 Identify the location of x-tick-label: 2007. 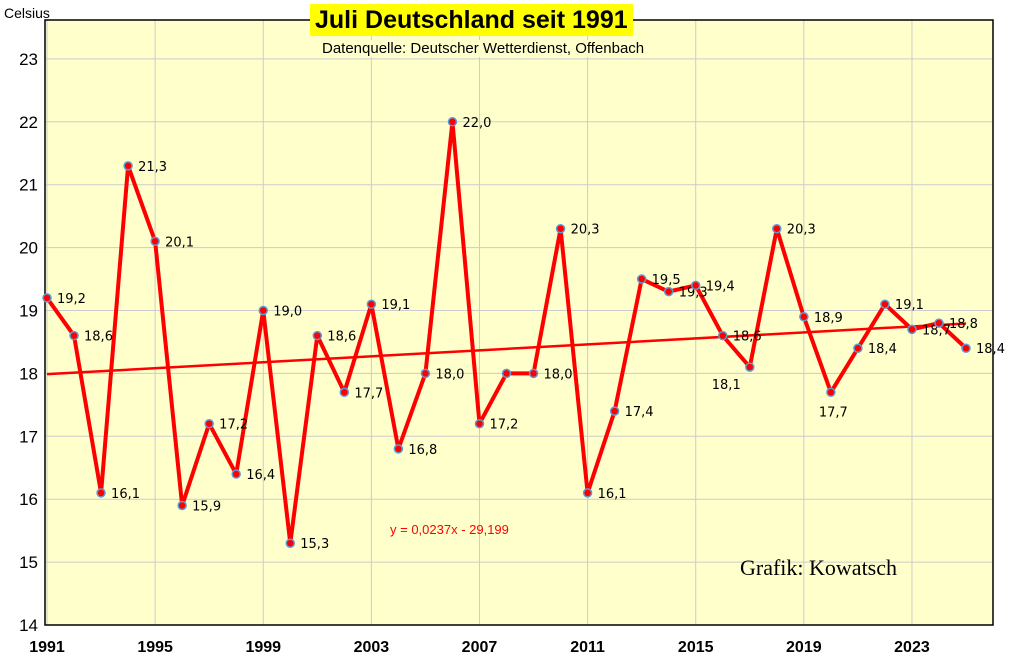
(480, 647).